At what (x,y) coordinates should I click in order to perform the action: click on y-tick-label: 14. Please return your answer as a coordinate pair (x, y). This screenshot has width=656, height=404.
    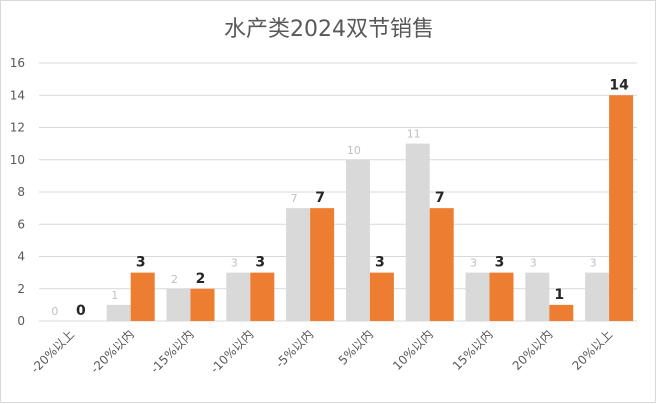
    Looking at the image, I should click on (17, 95).